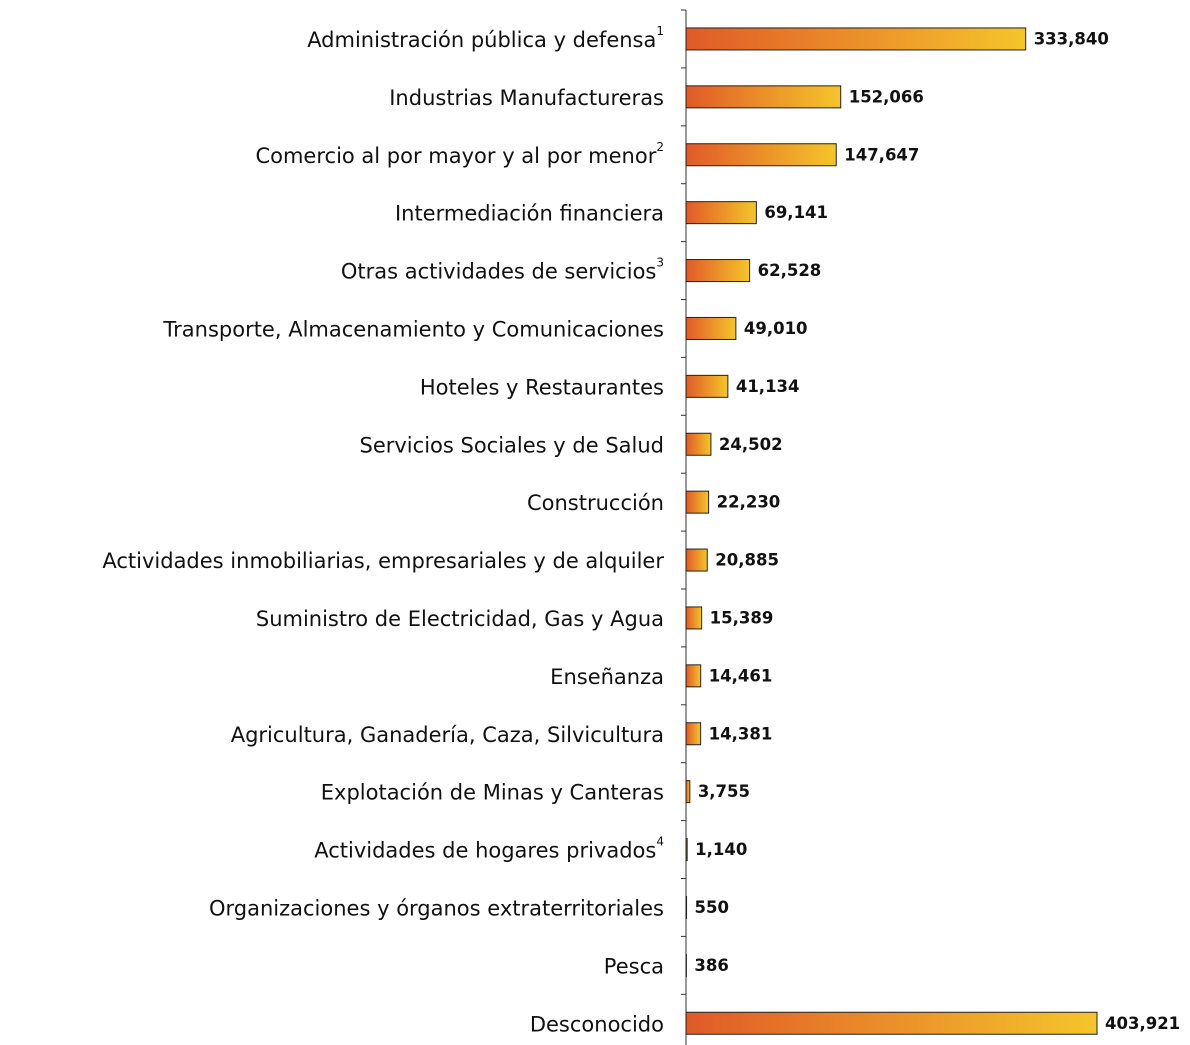 Image resolution: width=1190 pixels, height=1045 pixels. Describe the element at coordinates (751, 444) in the screenshot. I see `value-label: 24,502` at that location.